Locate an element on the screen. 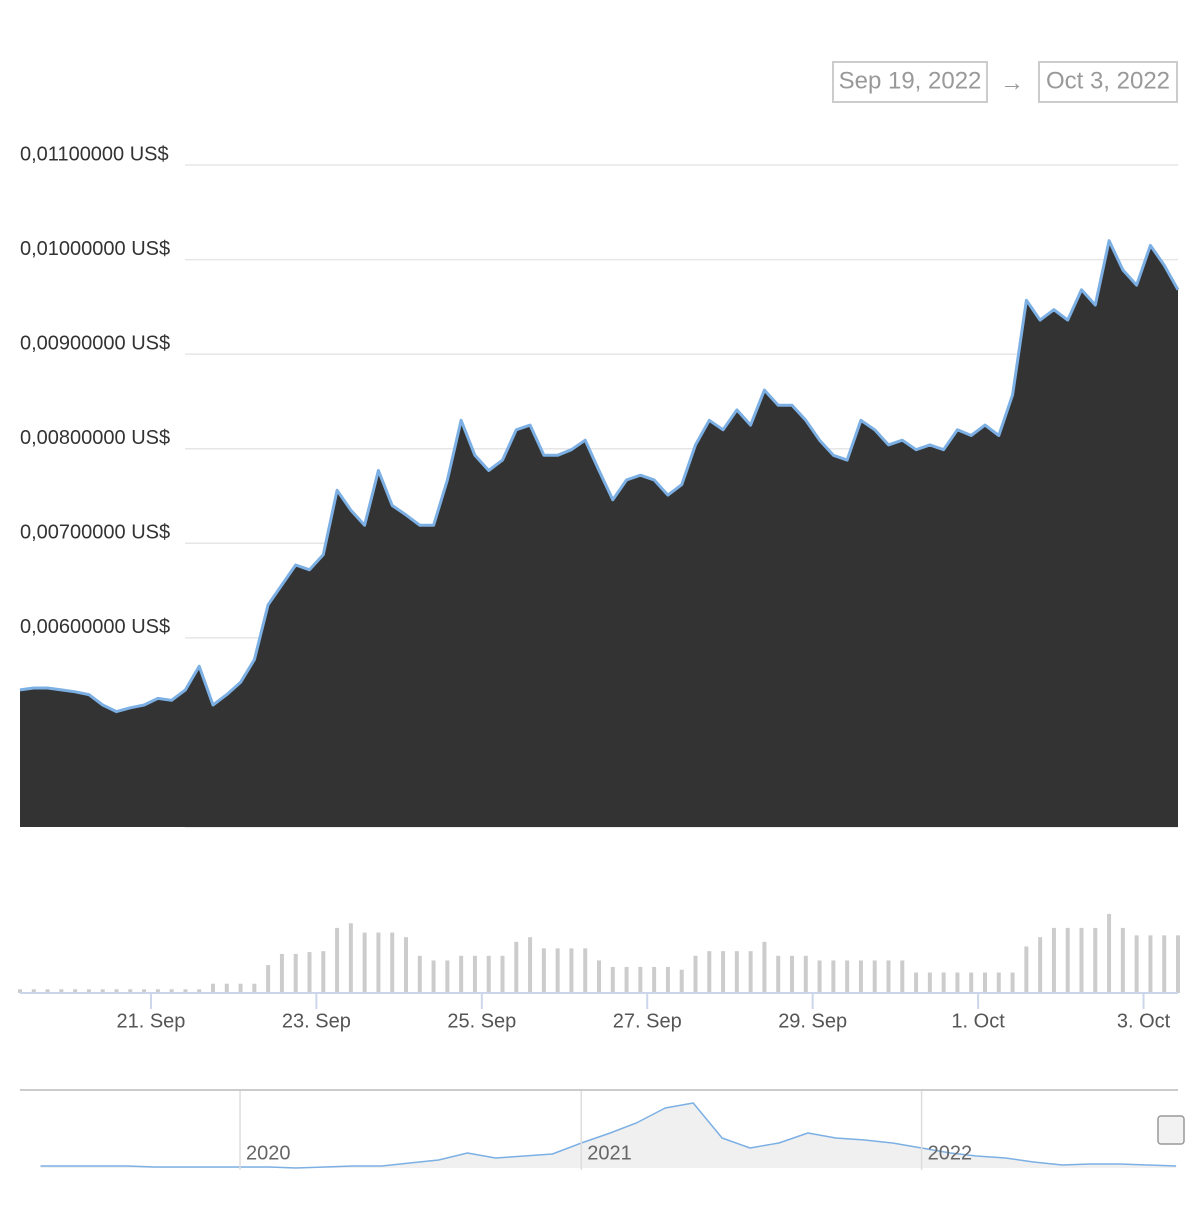  x-tick-label: 29. Sep is located at coordinates (812, 1021).